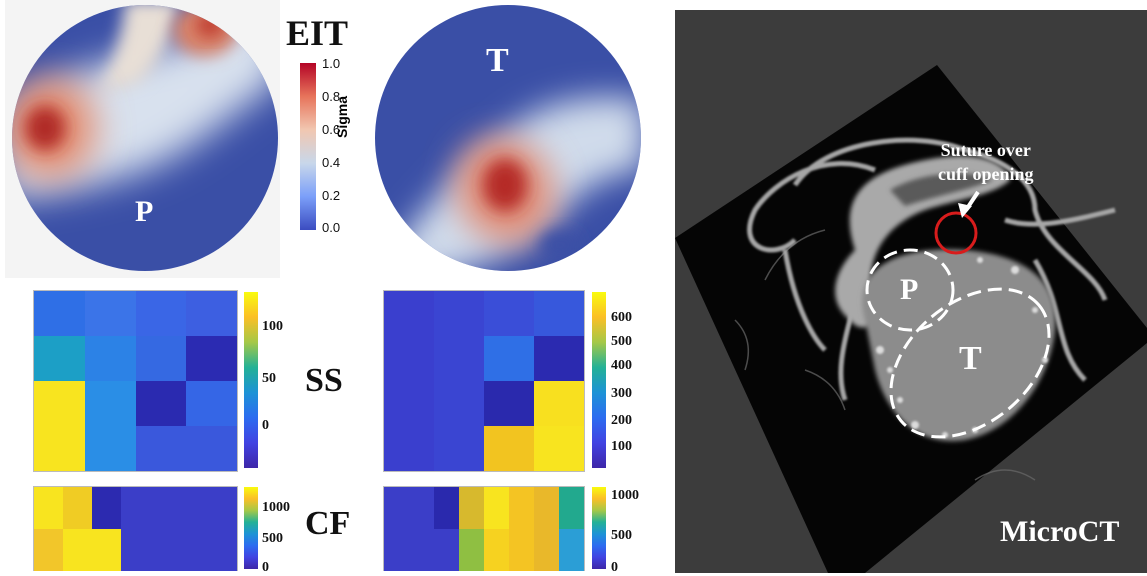 This screenshot has height=576, width=1147. What do you see at coordinates (497, 60) in the screenshot?
I see `eit-right-region-label: T` at bounding box center [497, 60].